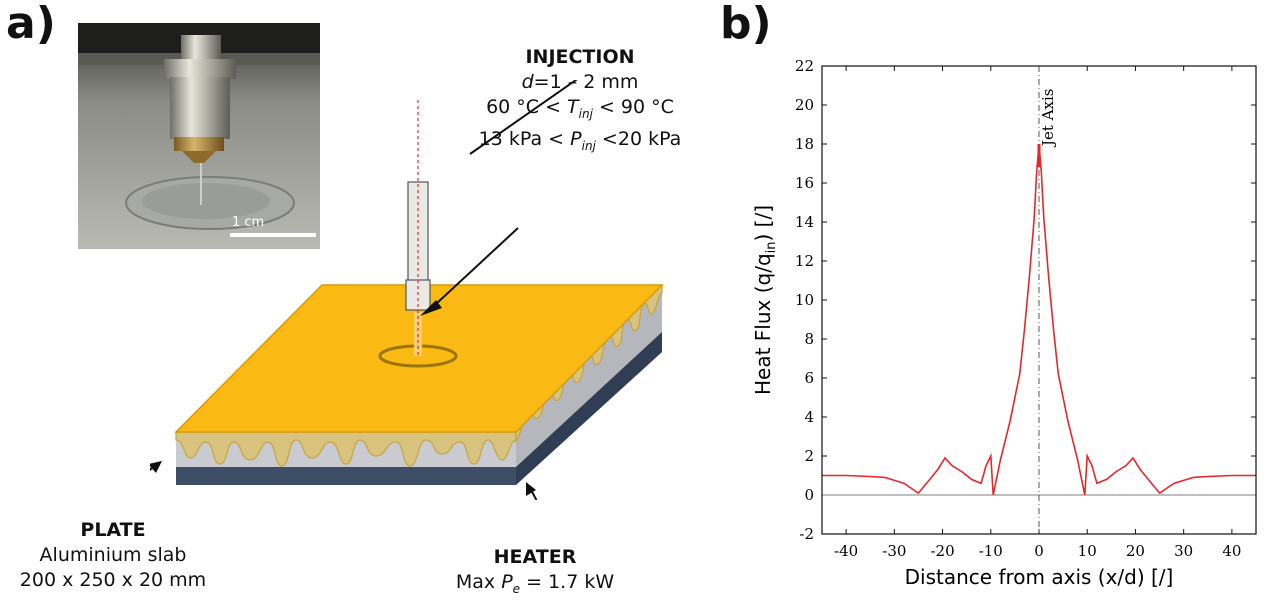 The width and height of the screenshot is (1265, 602). Describe the element at coordinates (1087, 551) in the screenshot. I see `x-tick-label: 10` at that location.